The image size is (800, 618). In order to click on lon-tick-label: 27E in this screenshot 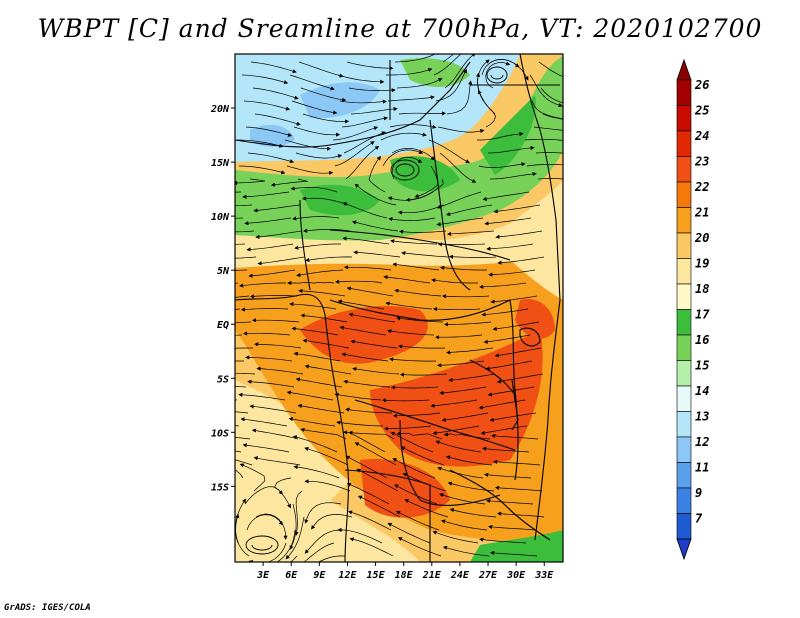, I will do `click(488, 575)`.